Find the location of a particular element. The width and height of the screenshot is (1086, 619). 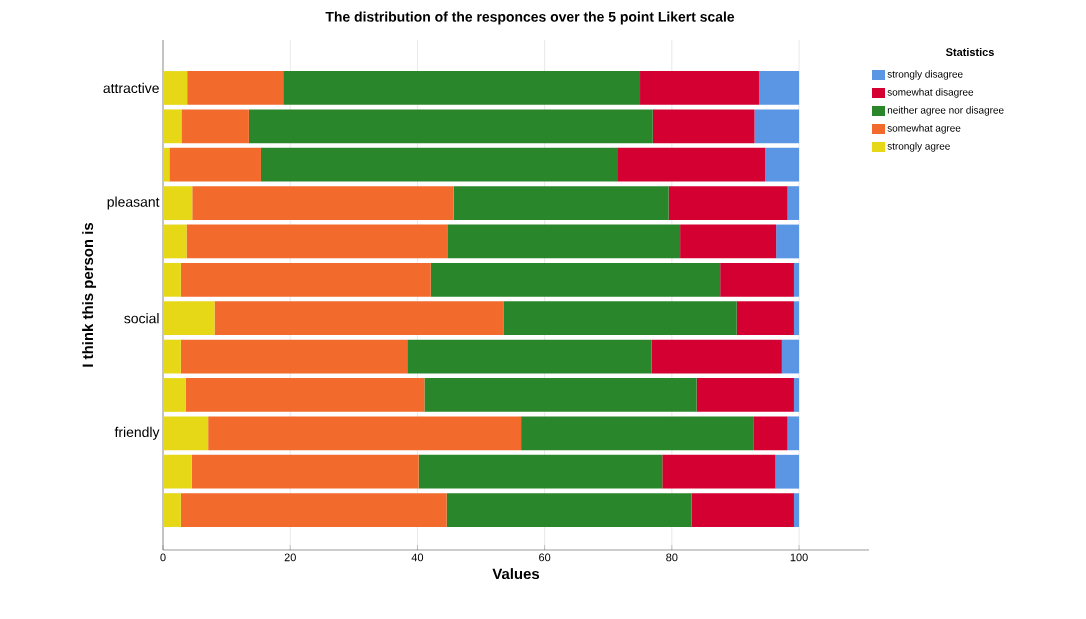

y-tick-label: social is located at coordinates (141, 318).